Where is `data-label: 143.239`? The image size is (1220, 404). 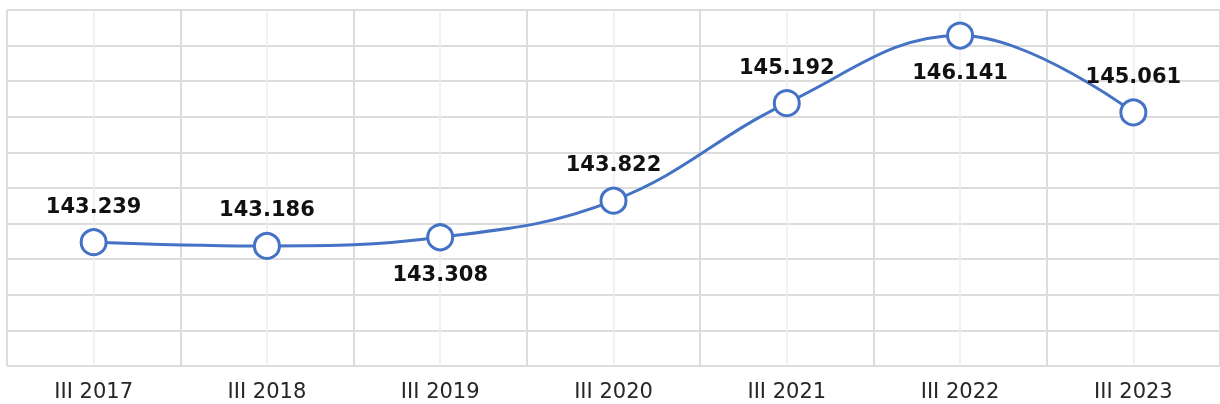 data-label: 143.239 is located at coordinates (93, 205).